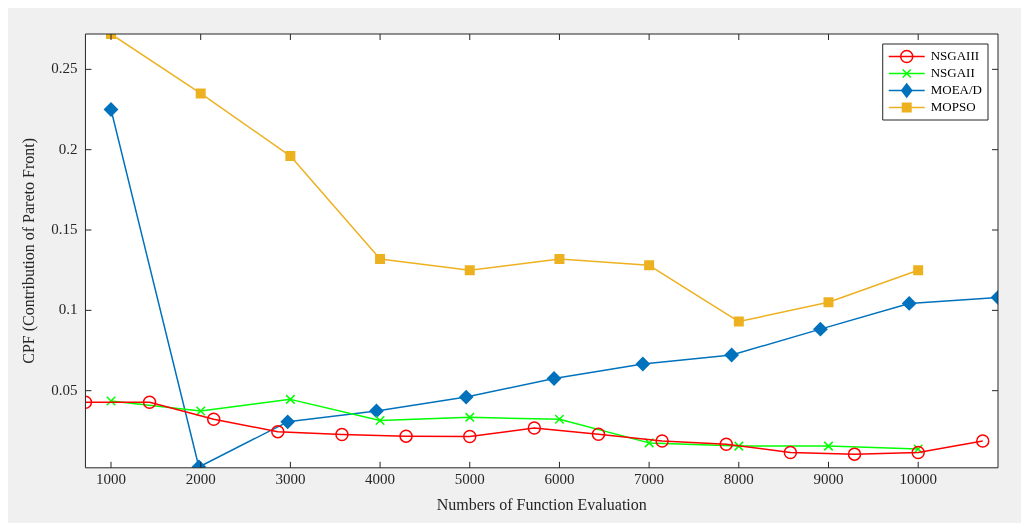  I want to click on legend-label: NSGAIII, so click(955, 55).